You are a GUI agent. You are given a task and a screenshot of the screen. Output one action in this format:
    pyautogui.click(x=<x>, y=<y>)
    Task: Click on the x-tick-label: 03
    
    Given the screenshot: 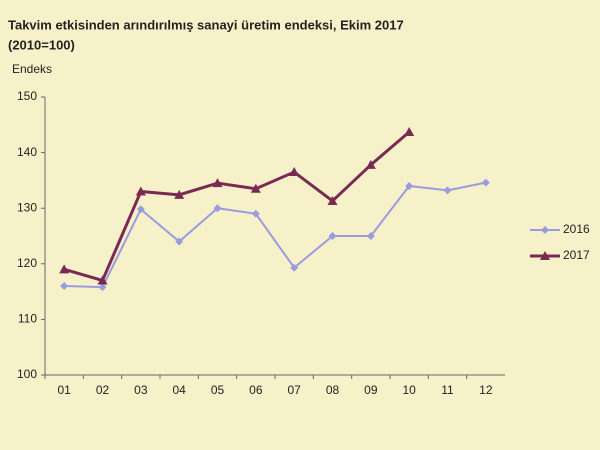 What is the action you would take?
    pyautogui.click(x=141, y=390)
    